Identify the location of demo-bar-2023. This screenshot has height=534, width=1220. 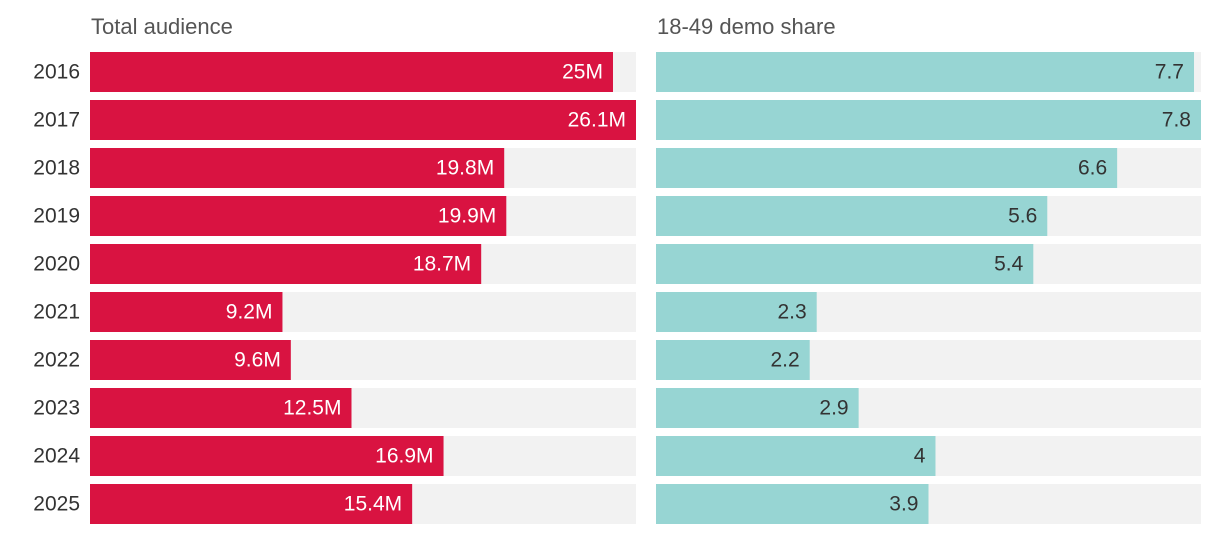
(757, 408).